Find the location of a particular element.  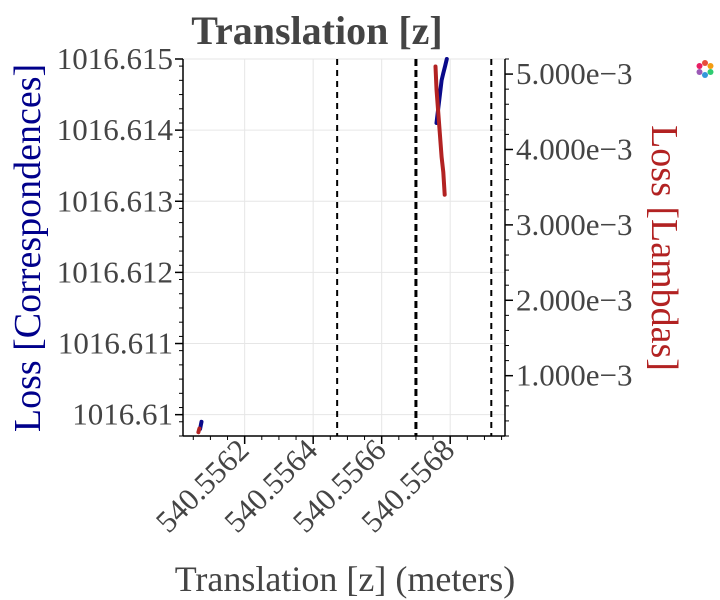

chart-title: Translation [z] is located at coordinates (316, 30).